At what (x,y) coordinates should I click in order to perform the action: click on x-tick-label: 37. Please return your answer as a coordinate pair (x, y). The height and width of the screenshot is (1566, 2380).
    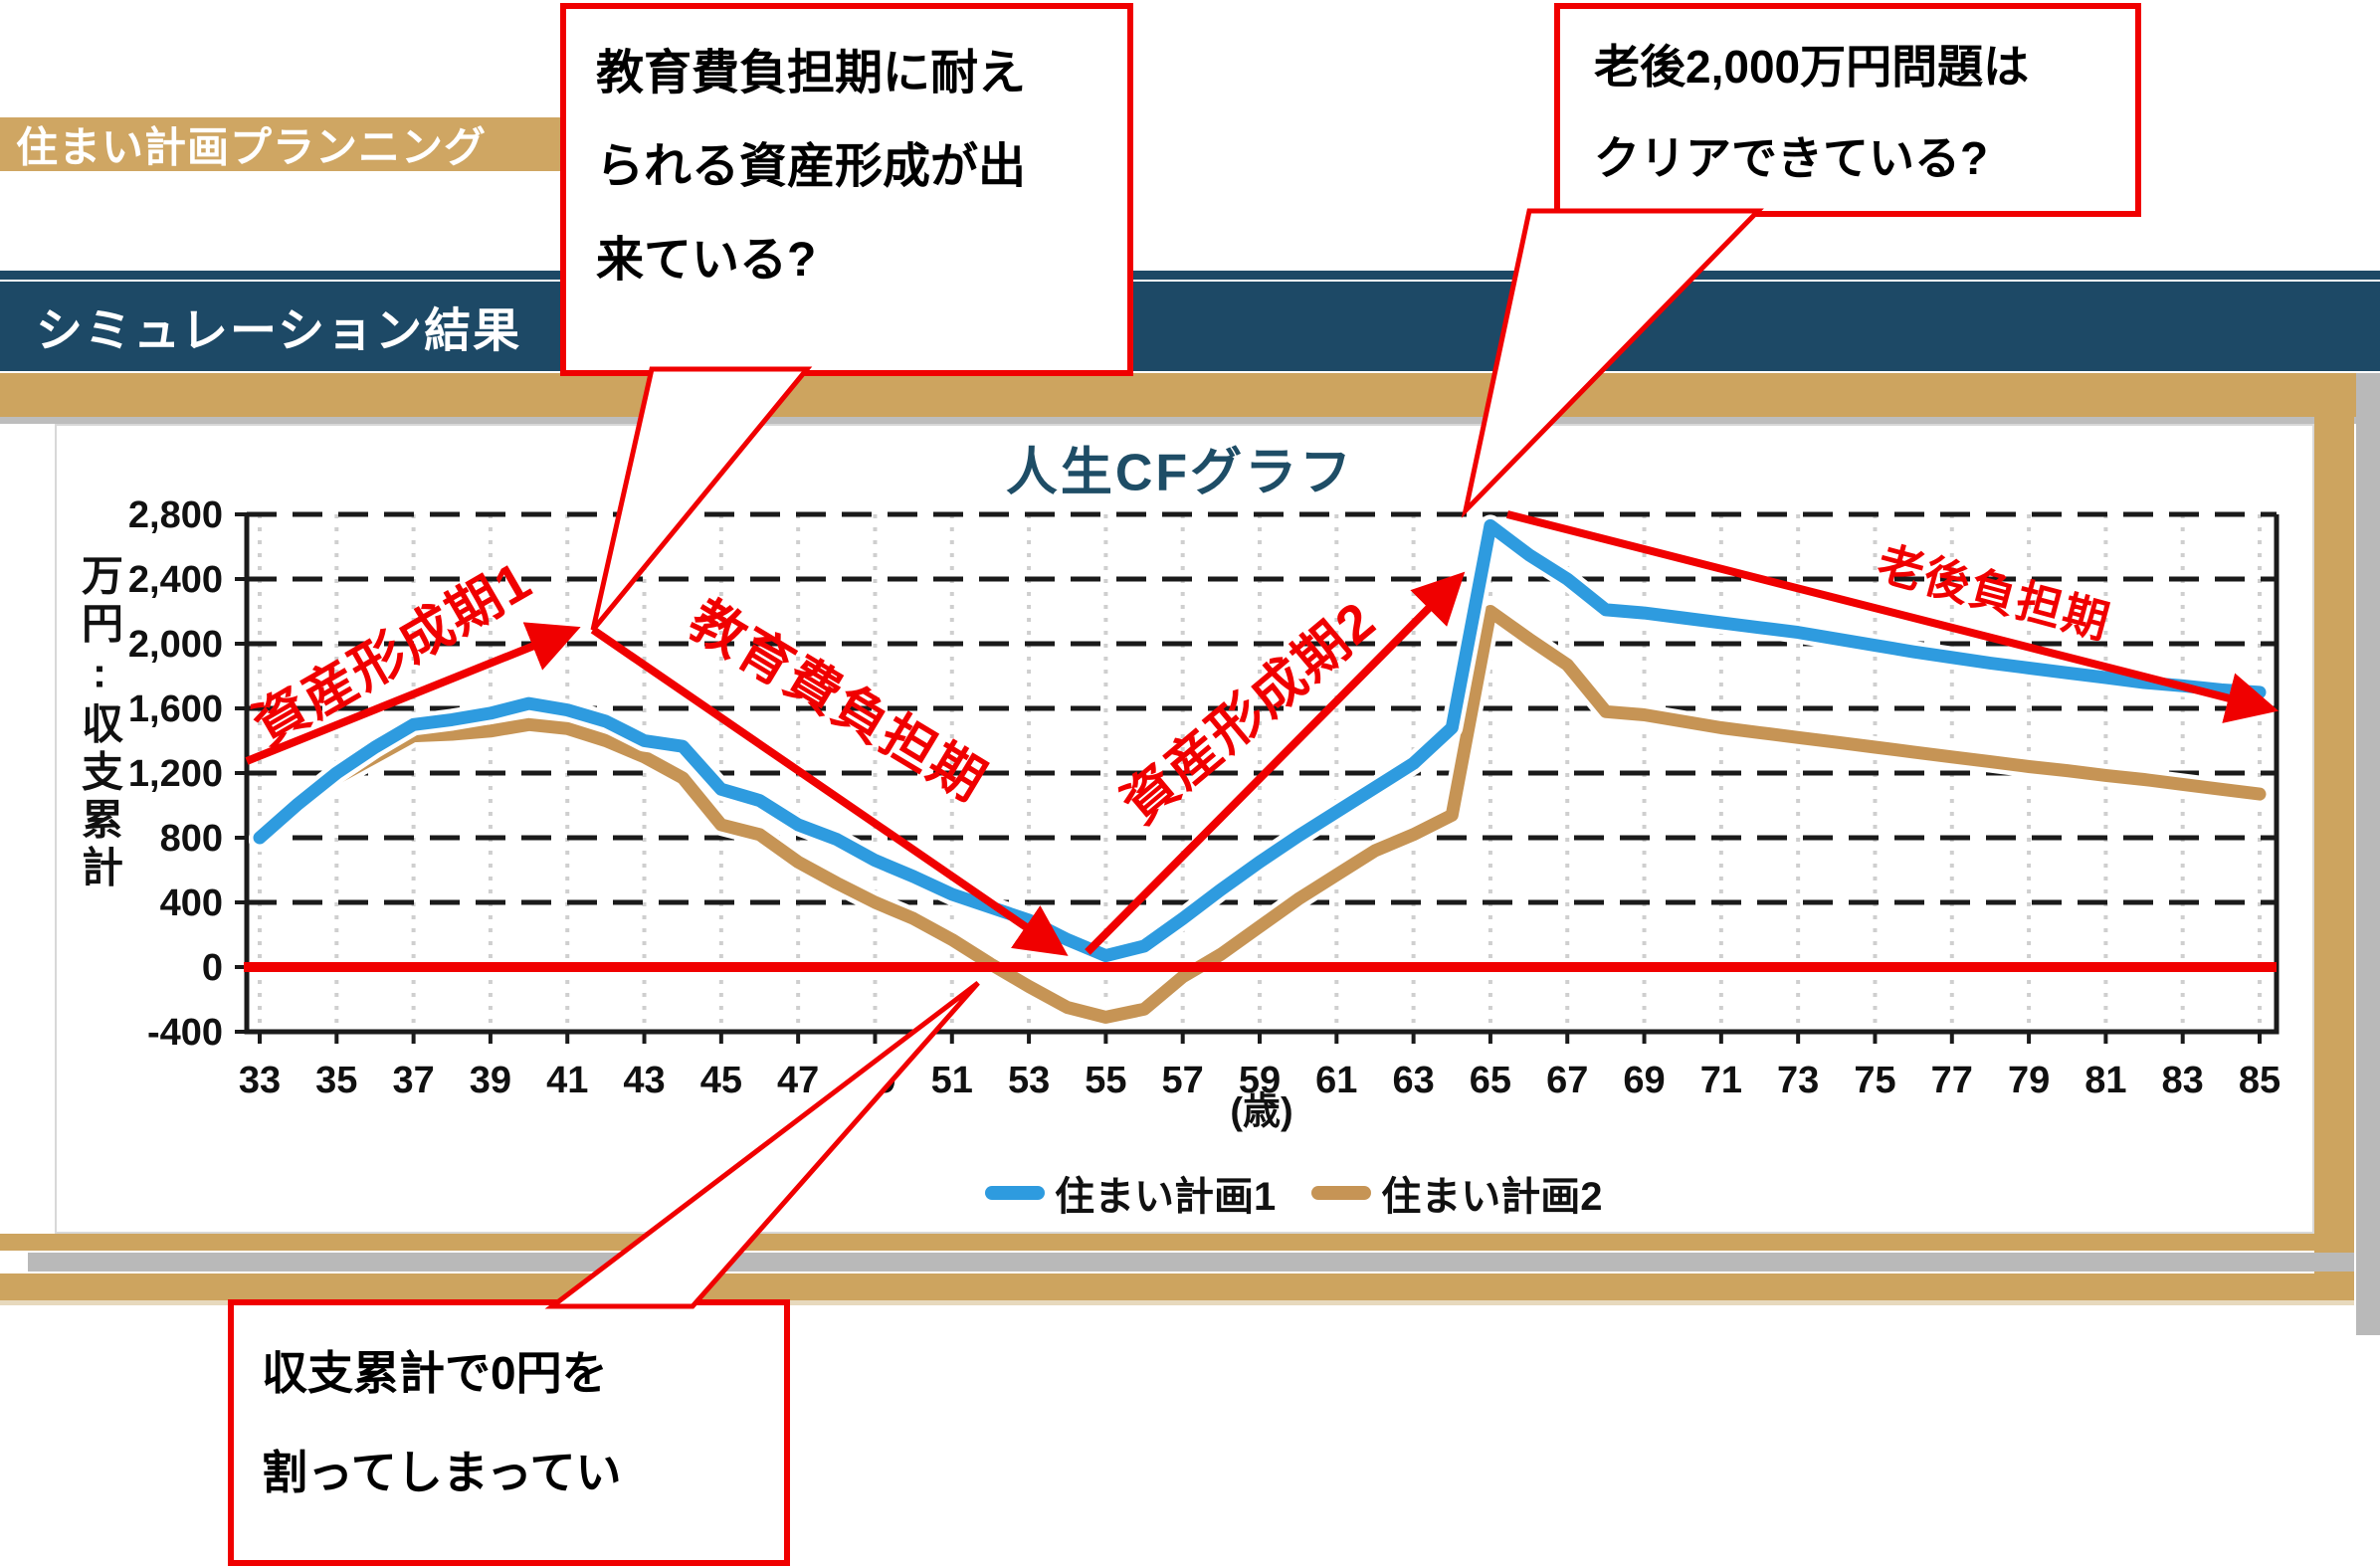
    Looking at the image, I should click on (413, 1080).